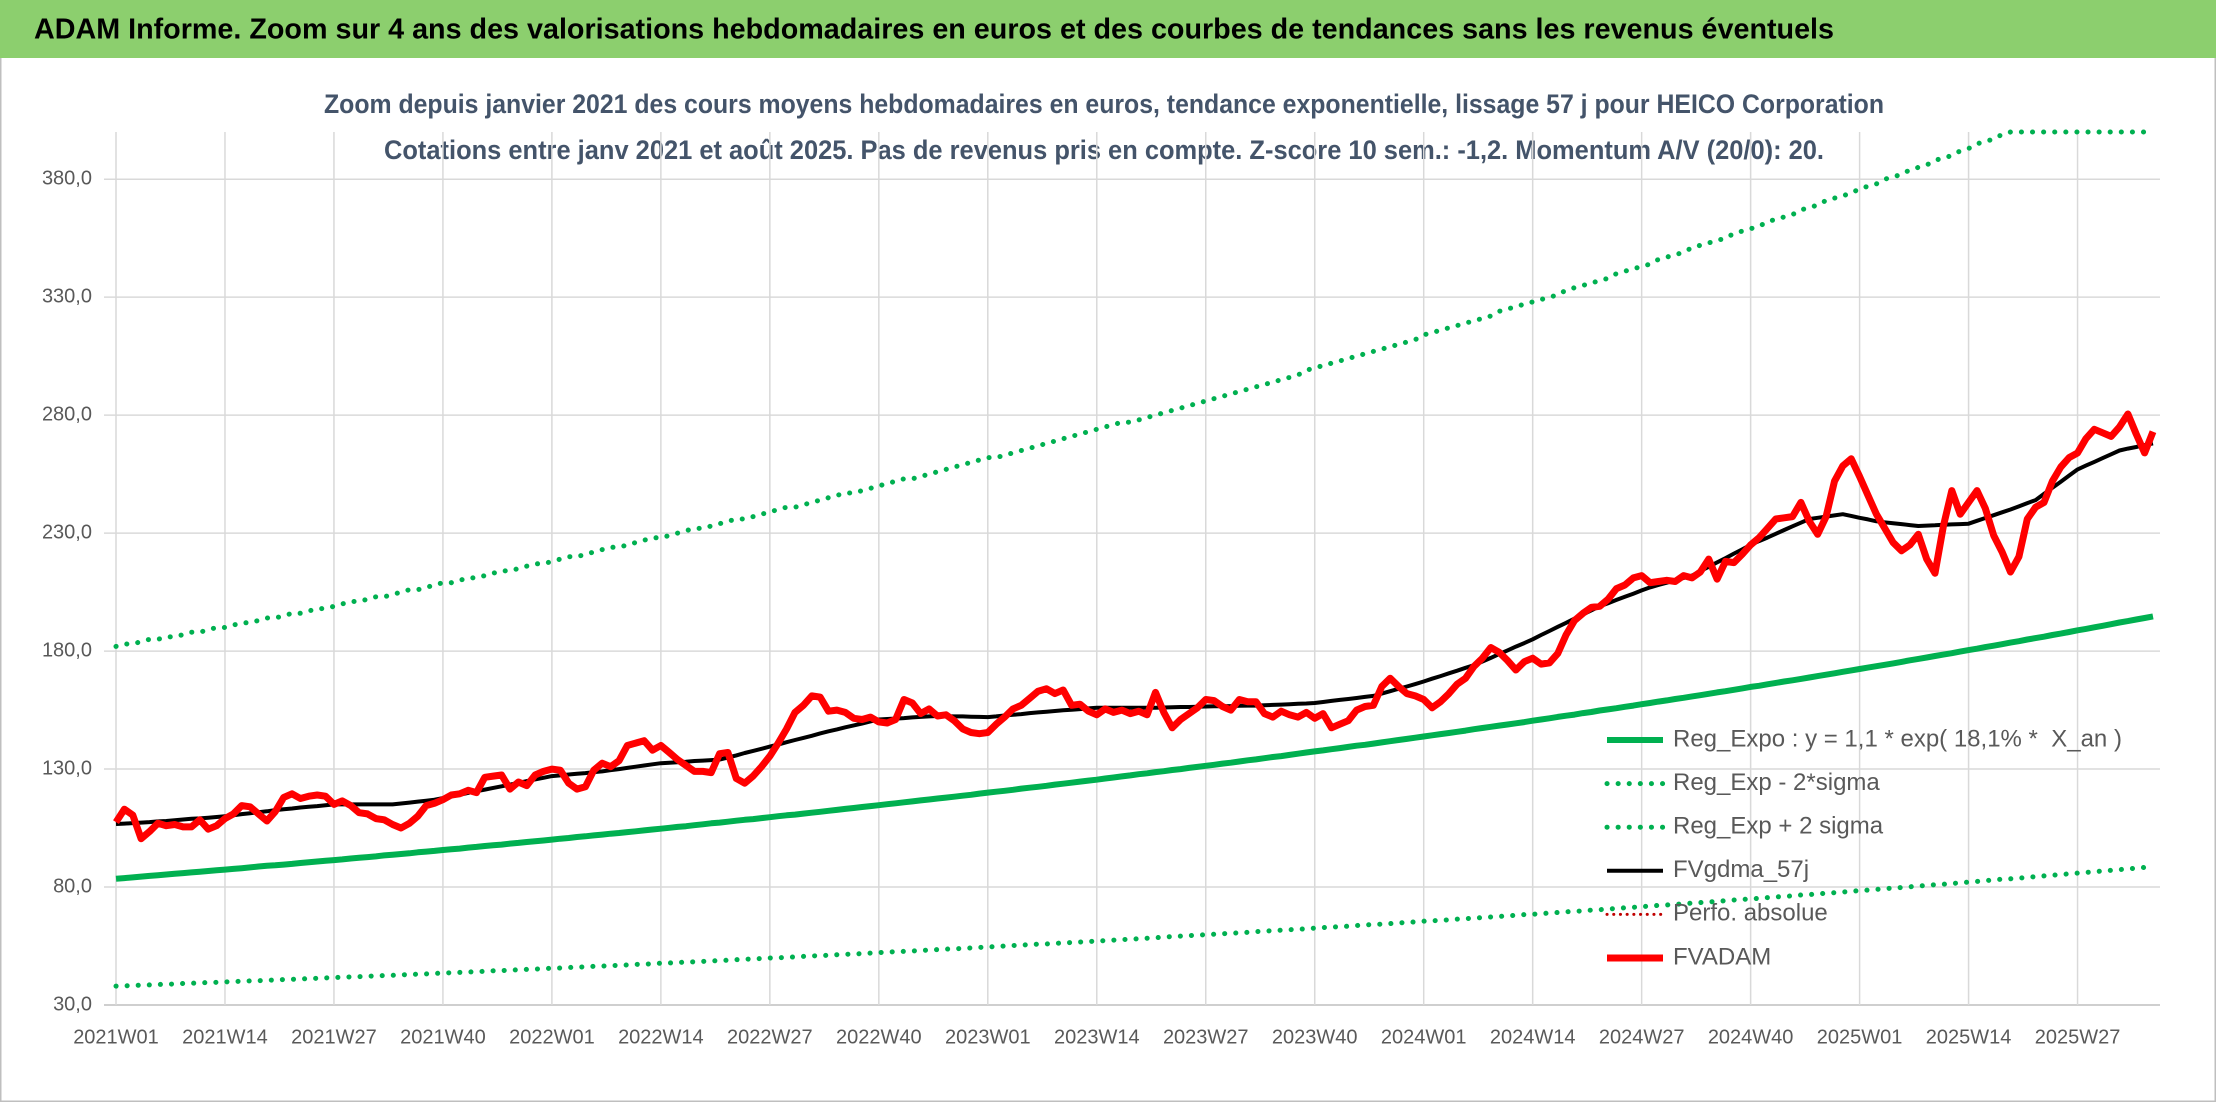 This screenshot has height=1102, width=2216. What do you see at coordinates (1722, 956) in the screenshot?
I see `legend-label: FVADAM` at bounding box center [1722, 956].